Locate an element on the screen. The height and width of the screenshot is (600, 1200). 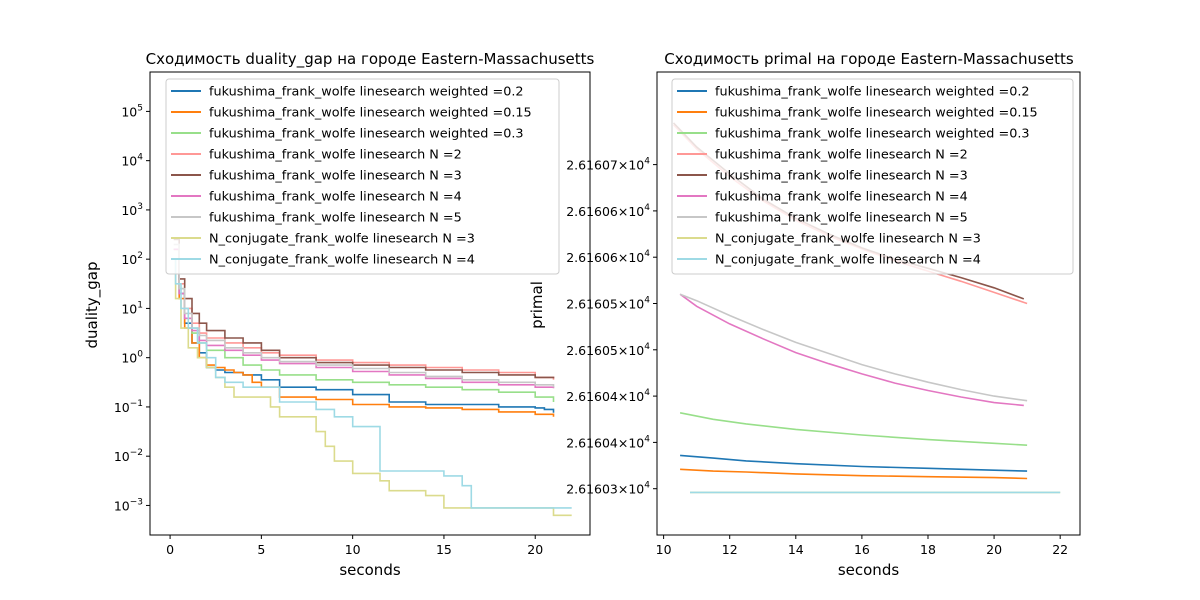
y-axis-label: primal is located at coordinates (537, 305).